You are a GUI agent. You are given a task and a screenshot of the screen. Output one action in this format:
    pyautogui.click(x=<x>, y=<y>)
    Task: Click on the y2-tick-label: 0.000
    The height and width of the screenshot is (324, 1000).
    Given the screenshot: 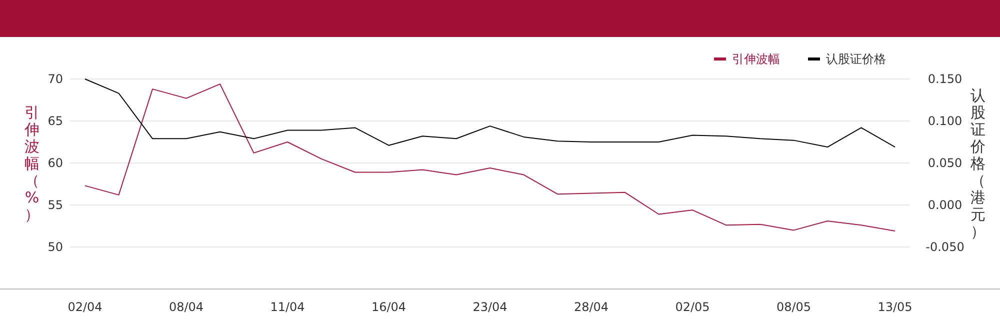 What is the action you would take?
    pyautogui.click(x=945, y=205)
    